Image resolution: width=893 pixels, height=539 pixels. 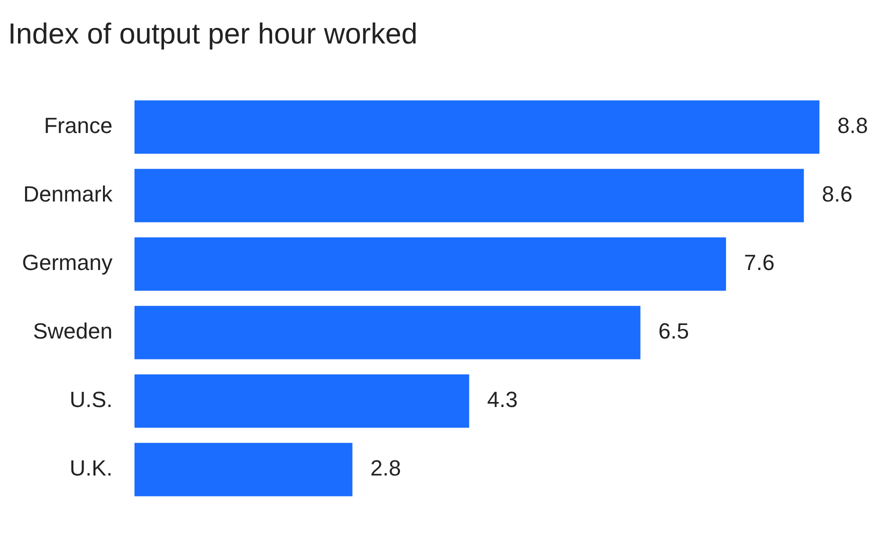 What do you see at coordinates (68, 194) in the screenshot?
I see `y-tick-label: Denmark` at bounding box center [68, 194].